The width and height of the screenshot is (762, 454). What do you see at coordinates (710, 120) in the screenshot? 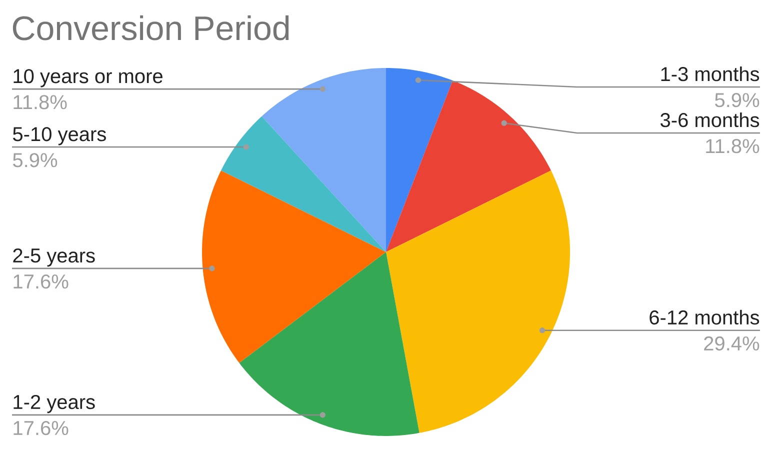
I see `slice-label: 3-6 months` at bounding box center [710, 120].